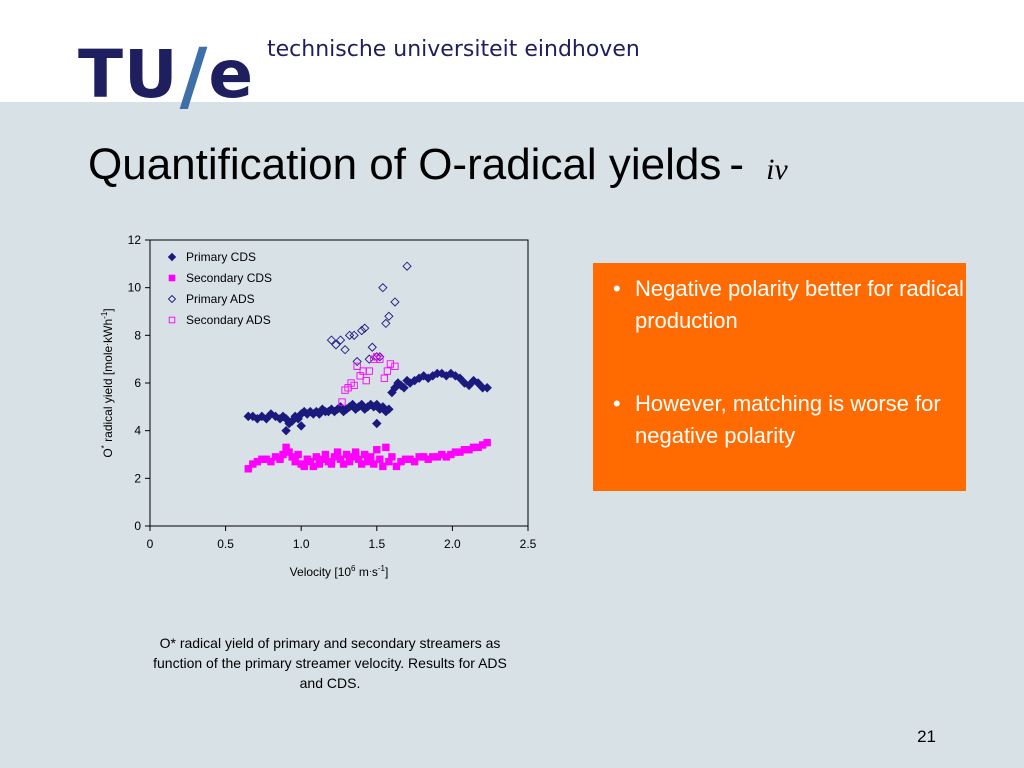 This screenshot has height=768, width=1024. Describe the element at coordinates (108, 395) in the screenshot. I see `y-label-mid: radical yield [mole` at that location.